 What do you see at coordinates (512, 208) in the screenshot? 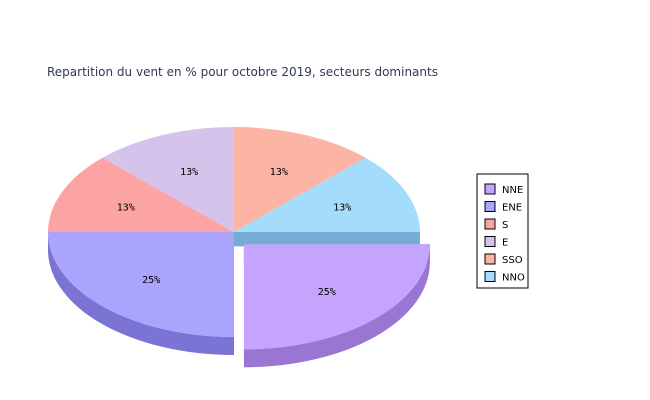
I see `legend-label-ene: ENE` at bounding box center [512, 208].